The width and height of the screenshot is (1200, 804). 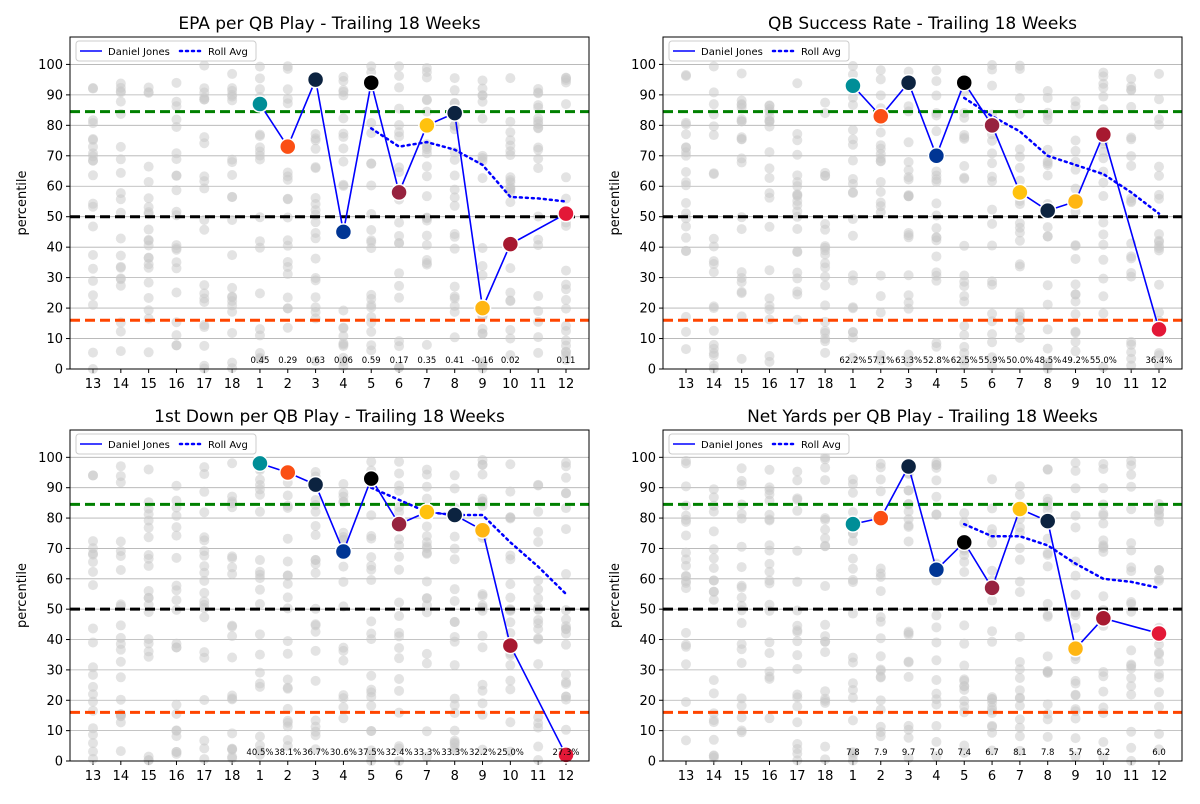 What do you see at coordinates (1075, 361) in the screenshot?
I see `data-label: 49.2%` at bounding box center [1075, 361].